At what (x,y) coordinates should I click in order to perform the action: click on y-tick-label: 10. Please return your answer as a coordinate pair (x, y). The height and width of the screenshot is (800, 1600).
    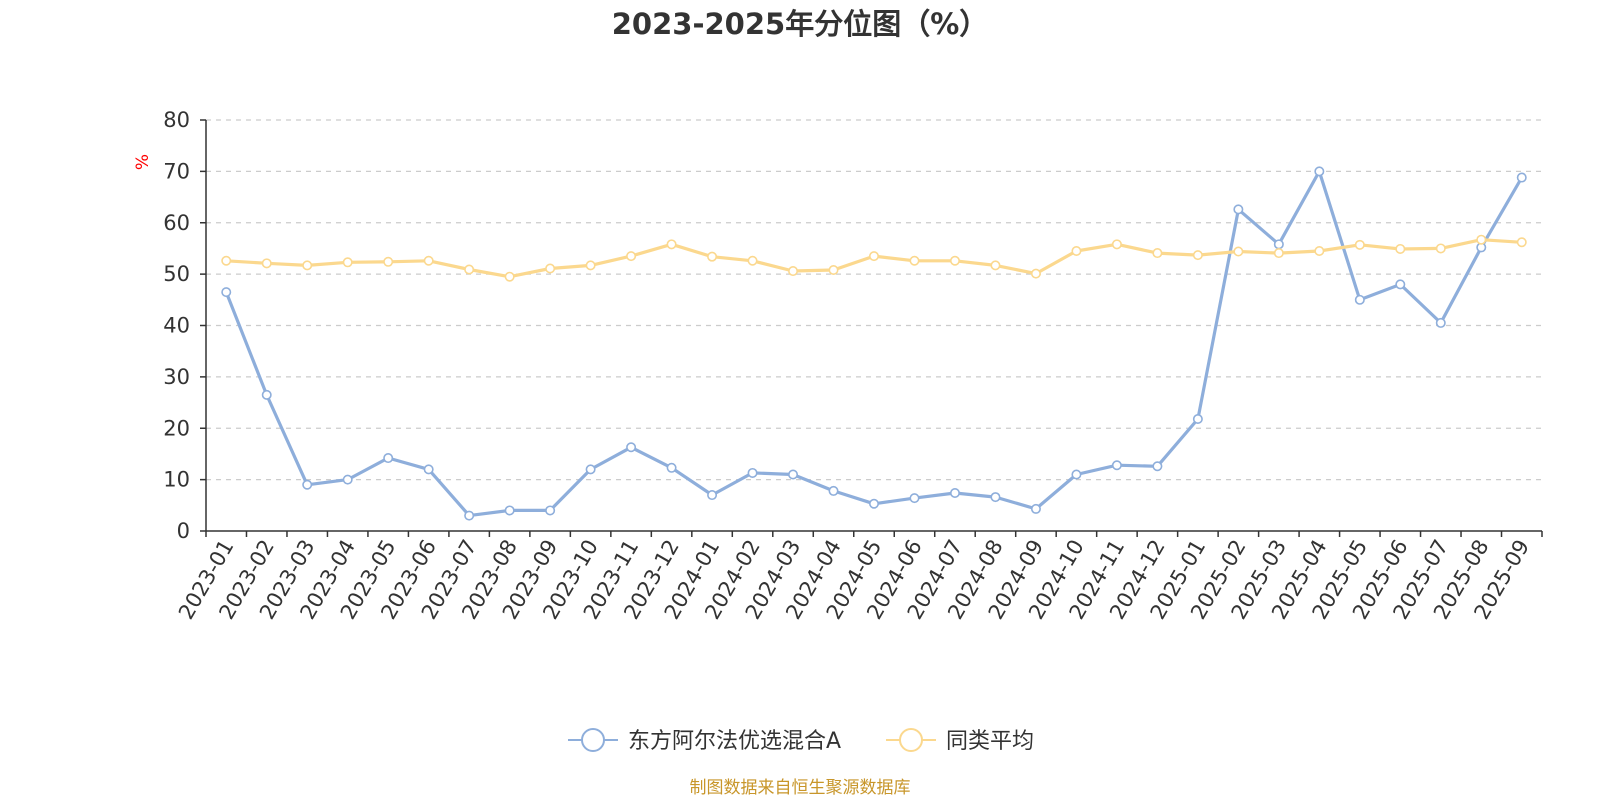
    Looking at the image, I should click on (176, 480).